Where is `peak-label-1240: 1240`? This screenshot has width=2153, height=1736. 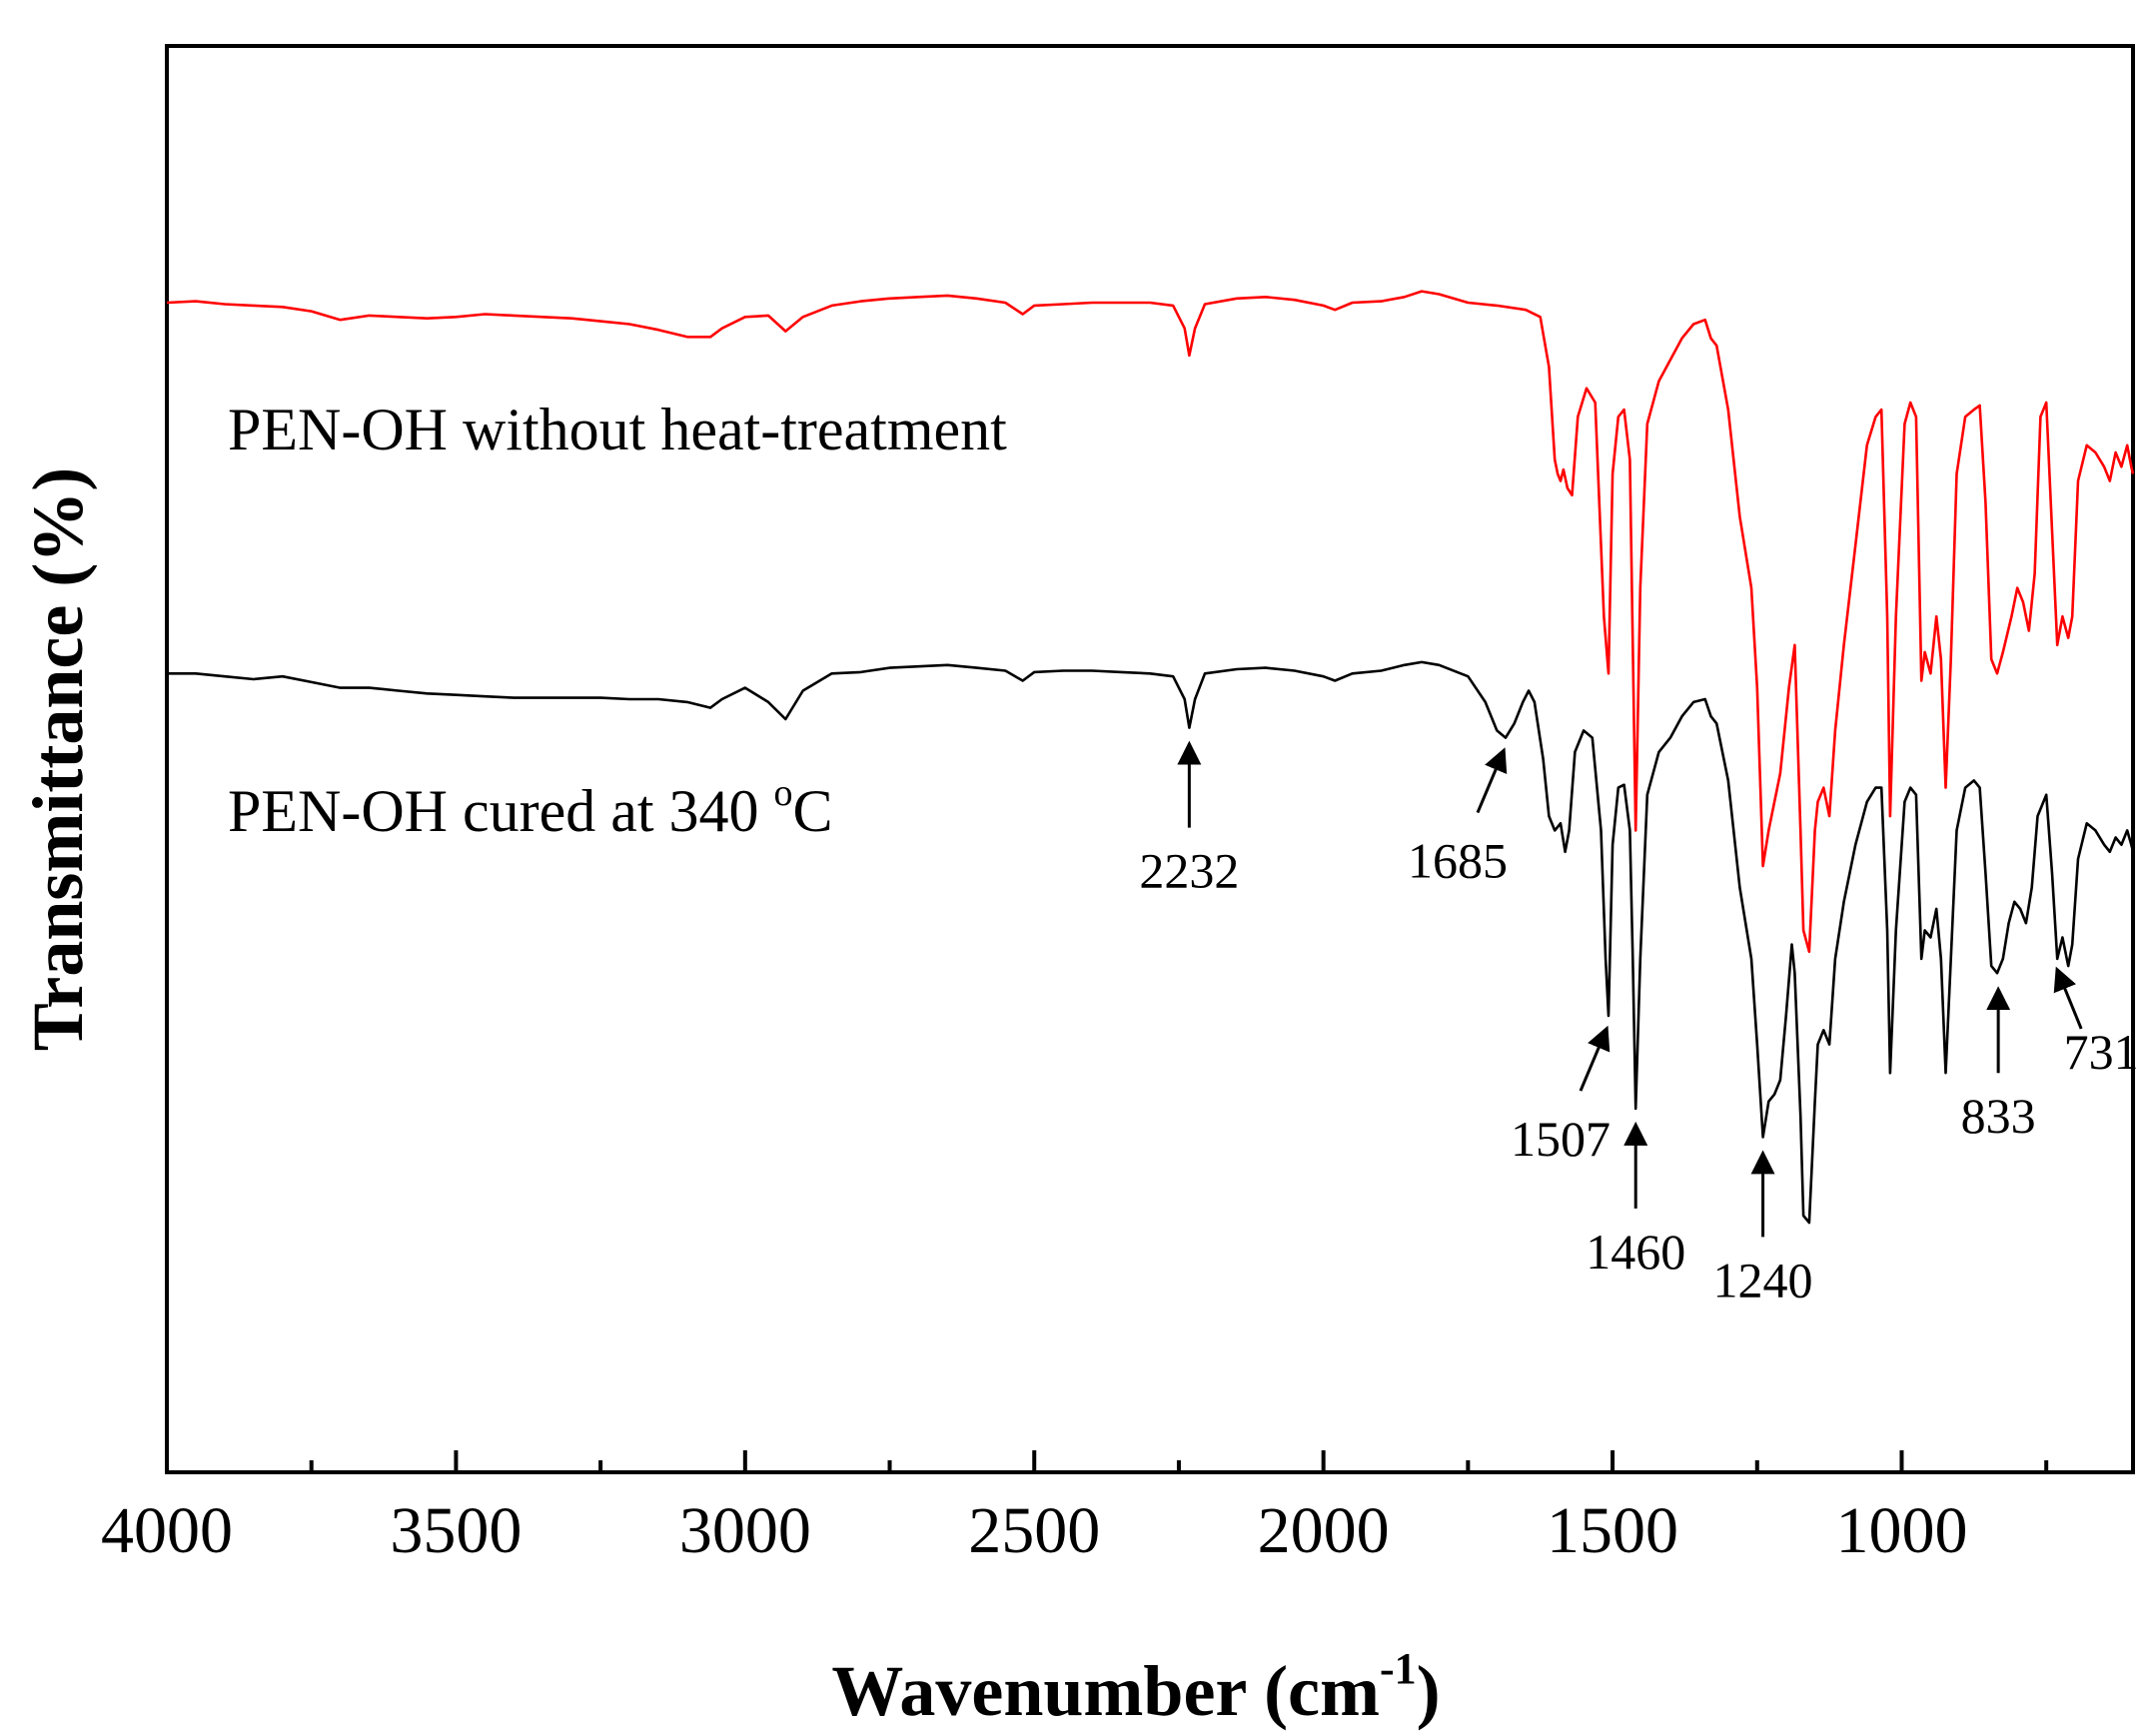
peak-label-1240: 1240 is located at coordinates (1763, 1279).